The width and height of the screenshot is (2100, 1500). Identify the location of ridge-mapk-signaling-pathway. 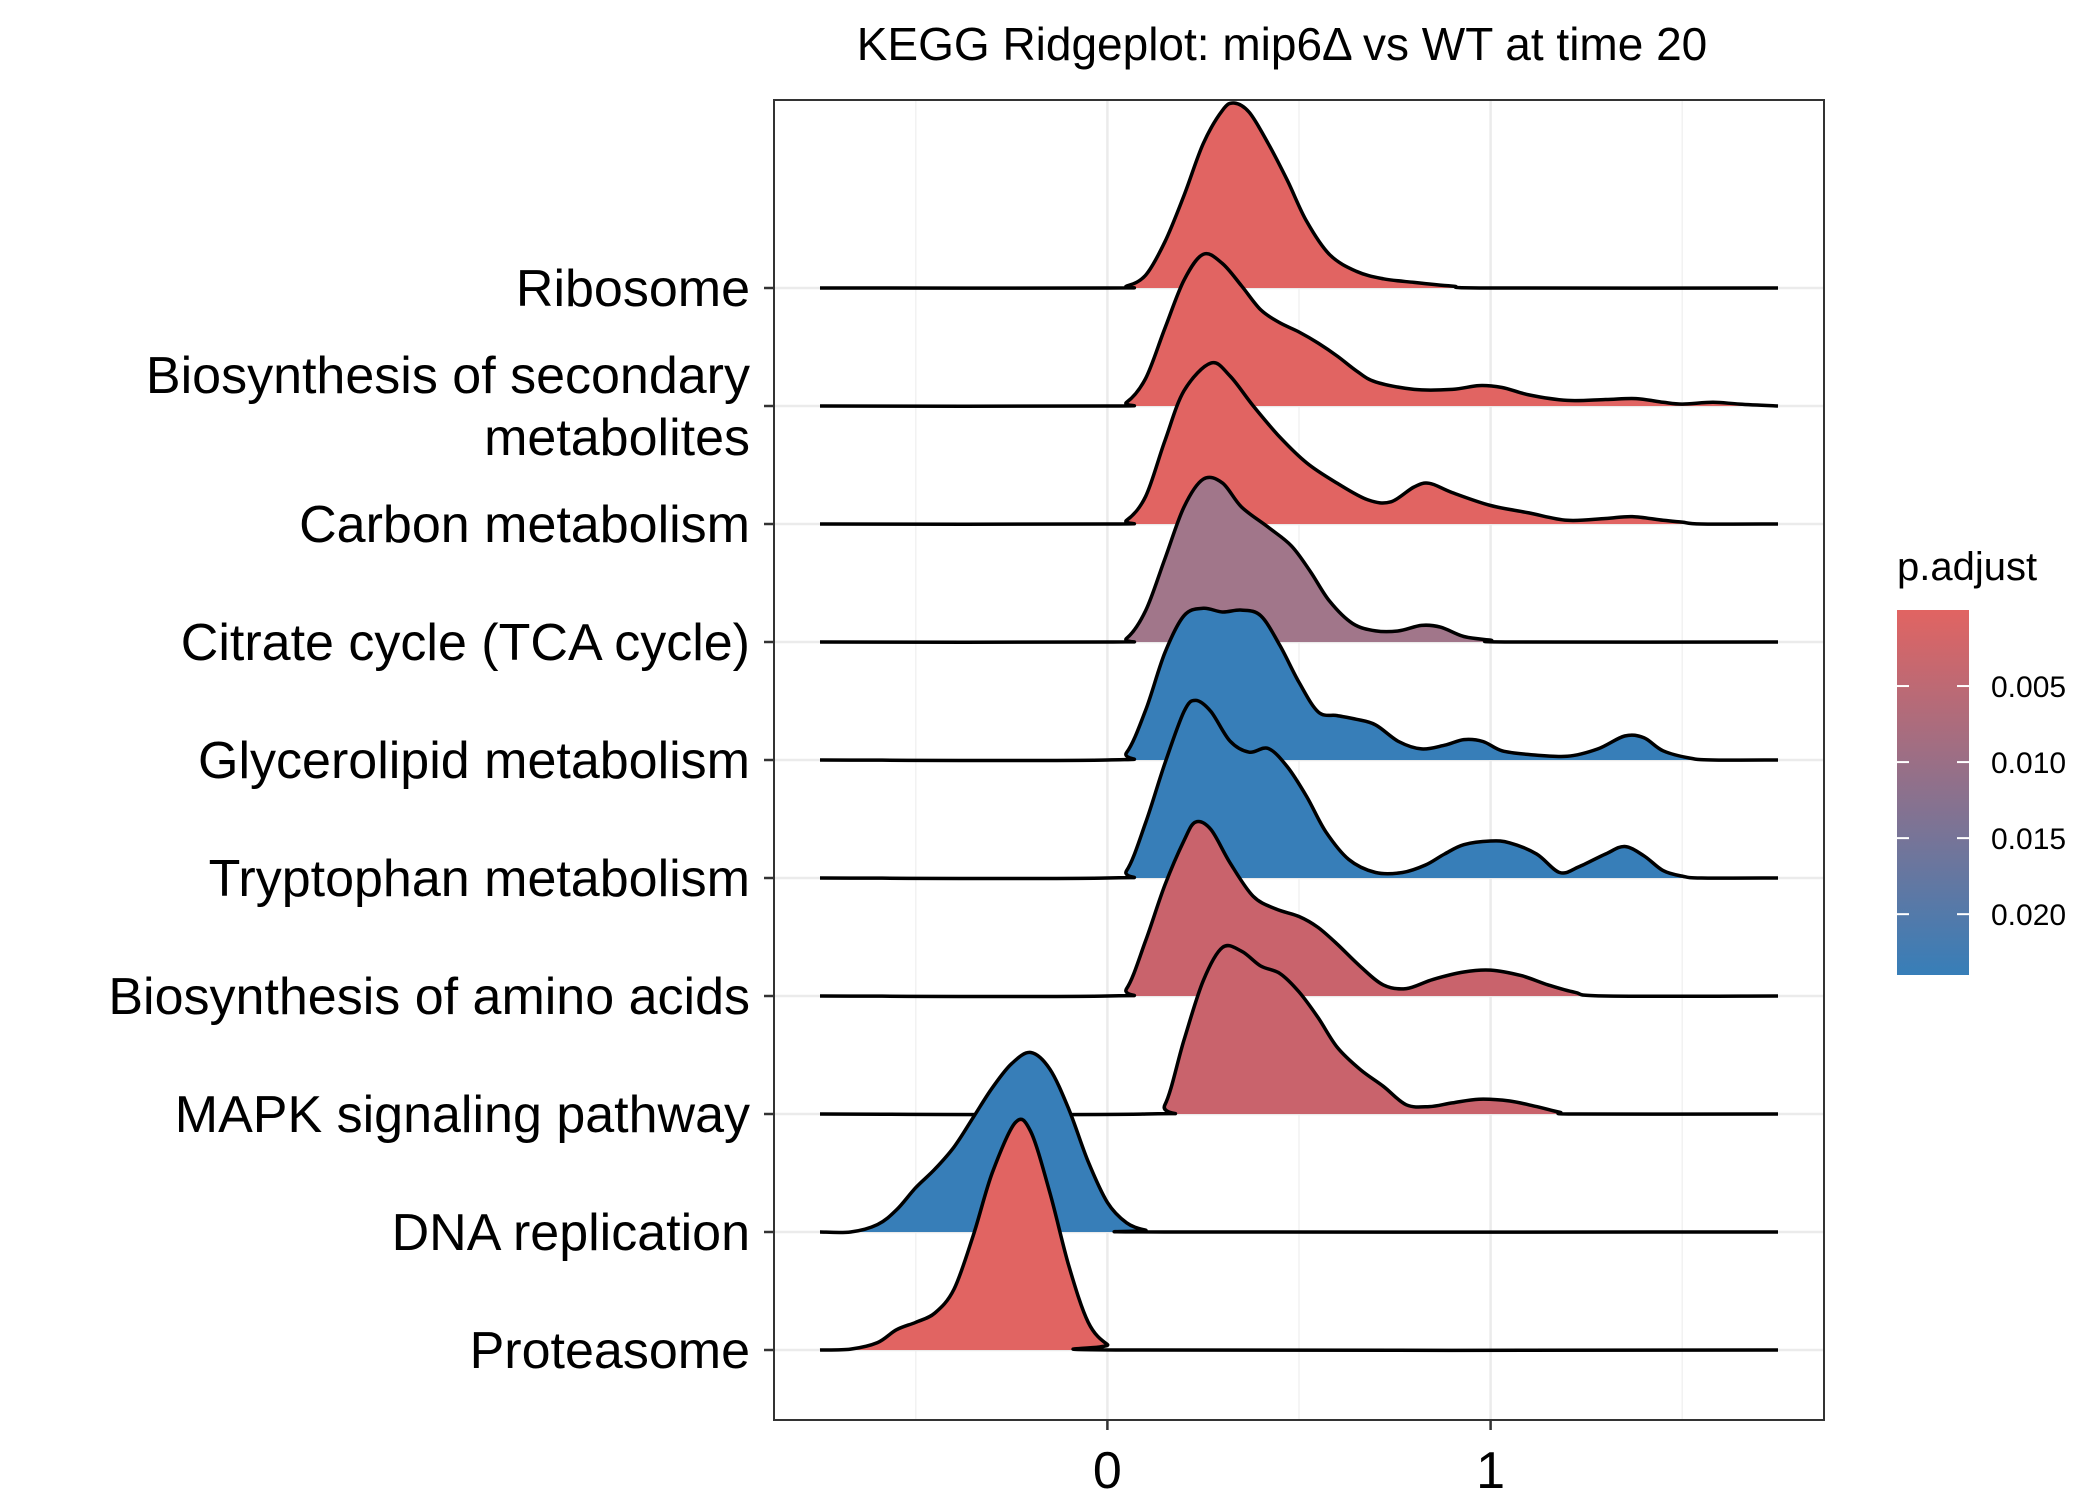
(1299, 1030).